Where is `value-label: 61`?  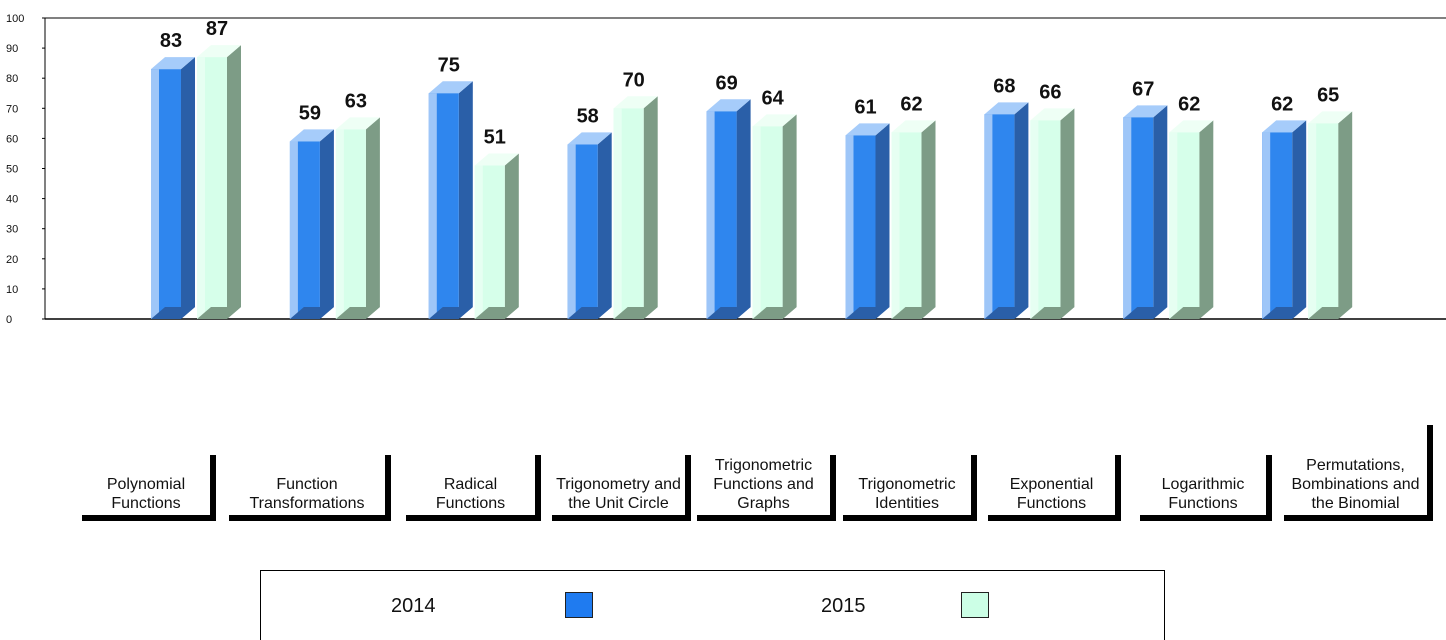
value-label: 61 is located at coordinates (865, 107).